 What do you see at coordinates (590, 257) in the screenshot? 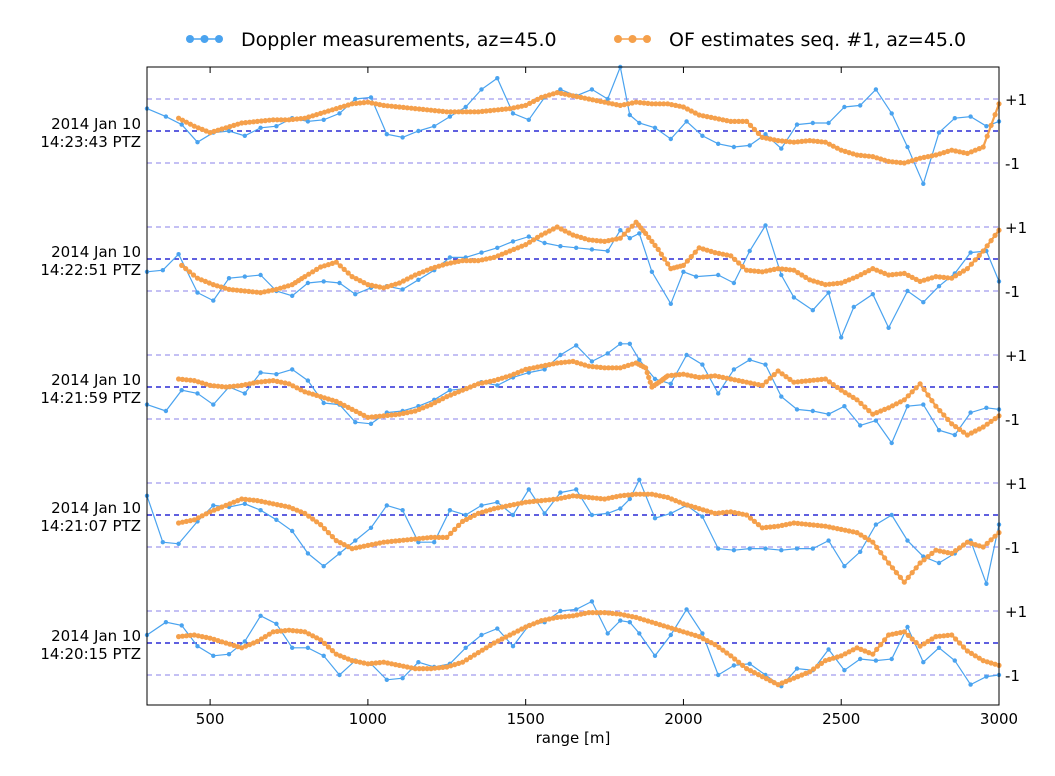
I see `of-line` at bounding box center [590, 257].